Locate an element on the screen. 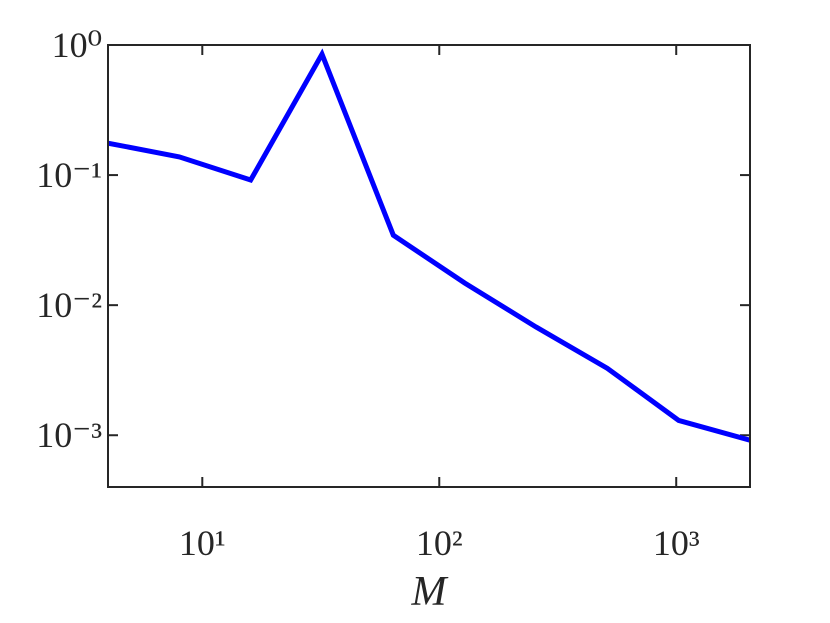  y-tick-label: 10⁻² is located at coordinates (69, 305).